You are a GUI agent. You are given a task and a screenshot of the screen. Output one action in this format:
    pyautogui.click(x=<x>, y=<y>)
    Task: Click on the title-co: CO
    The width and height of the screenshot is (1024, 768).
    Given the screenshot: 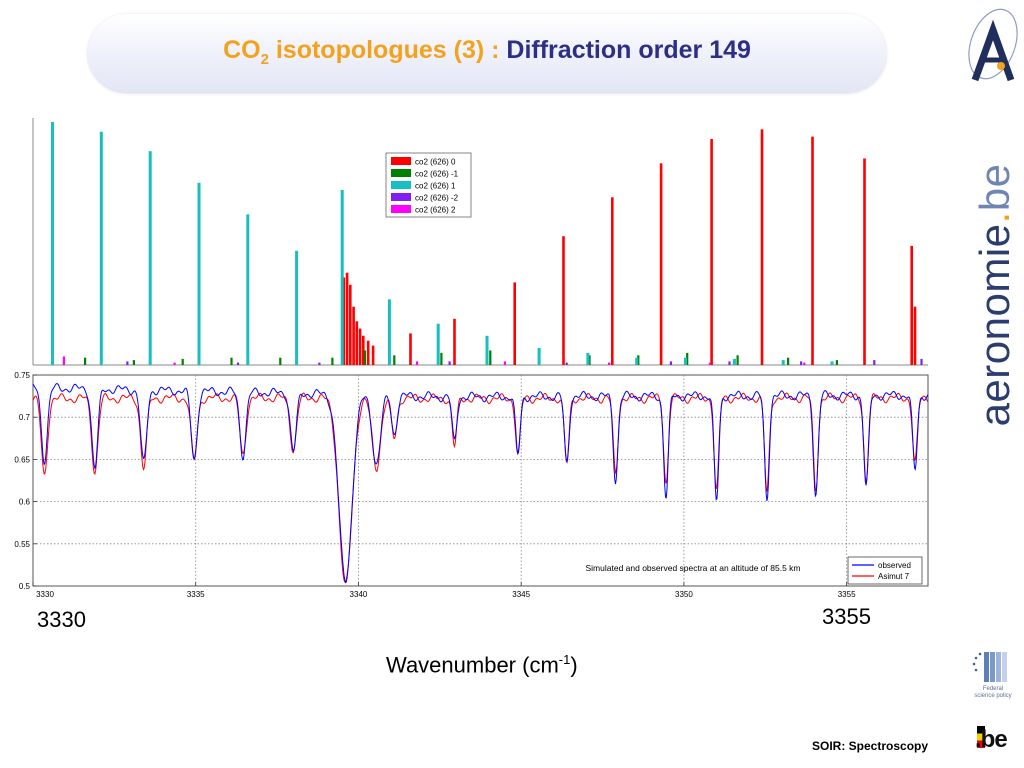 What is the action you would take?
    pyautogui.click(x=242, y=50)
    